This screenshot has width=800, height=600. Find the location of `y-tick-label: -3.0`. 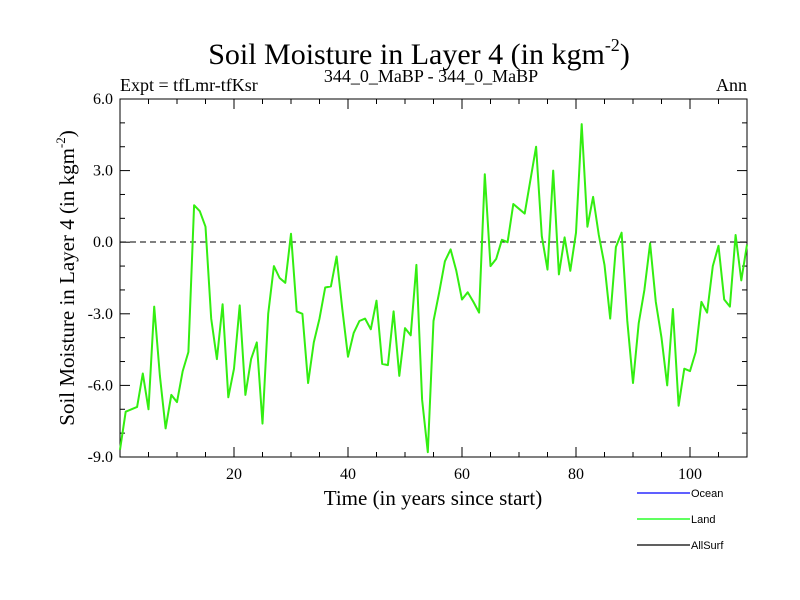

y-tick-label: -3.0 is located at coordinates (100, 314).